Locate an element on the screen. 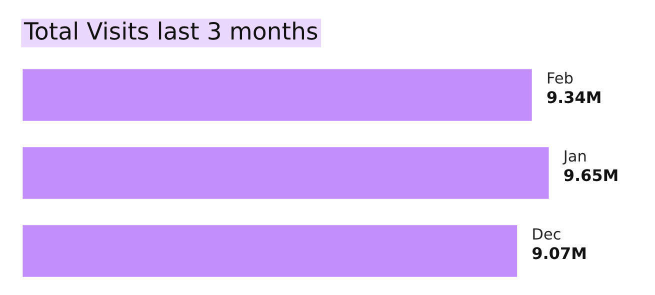 The image size is (655, 295). y-tick-label: Jan is located at coordinates (574, 157).